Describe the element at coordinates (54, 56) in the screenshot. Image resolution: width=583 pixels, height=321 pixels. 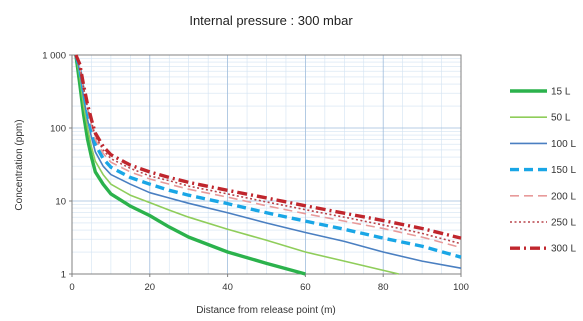
I see `y-tick-label: 1 000` at that location.